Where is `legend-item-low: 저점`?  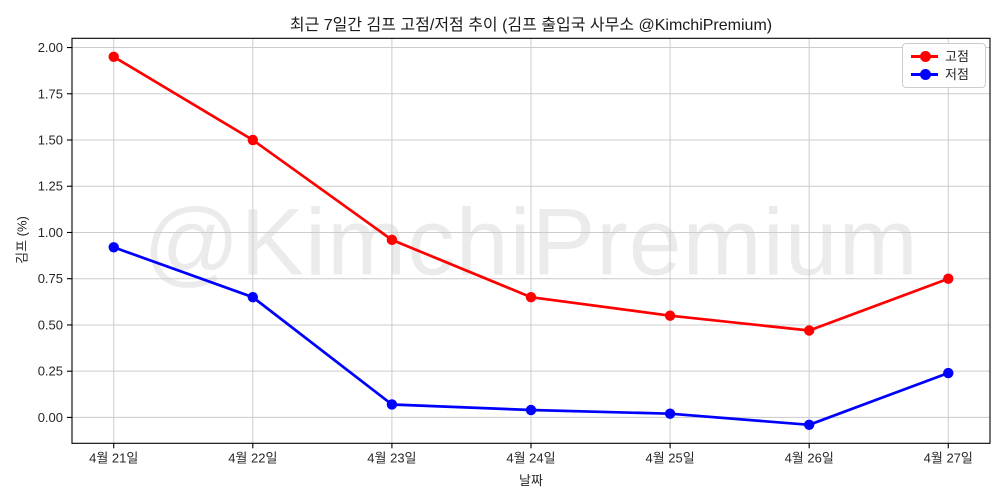
legend-item-low: 저점 is located at coordinates (944, 74).